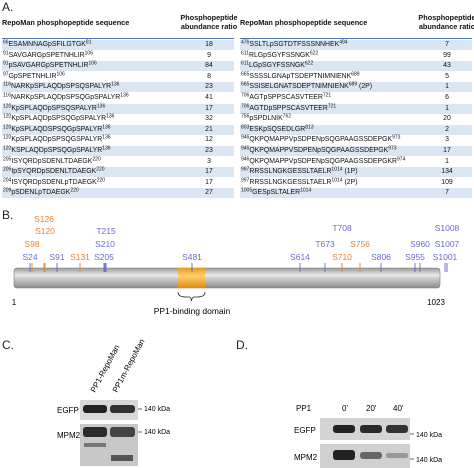 Image resolution: width=474 pixels, height=468 pixels. I want to click on table-row: 120KpSPLAQDSPSQGpSPALYR136 21, so click(118, 129).